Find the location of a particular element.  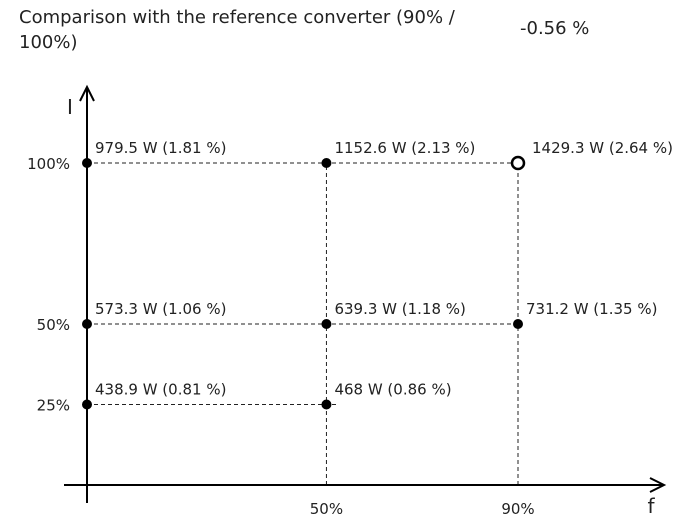

y-axis-title: I is located at coordinates (70, 107).